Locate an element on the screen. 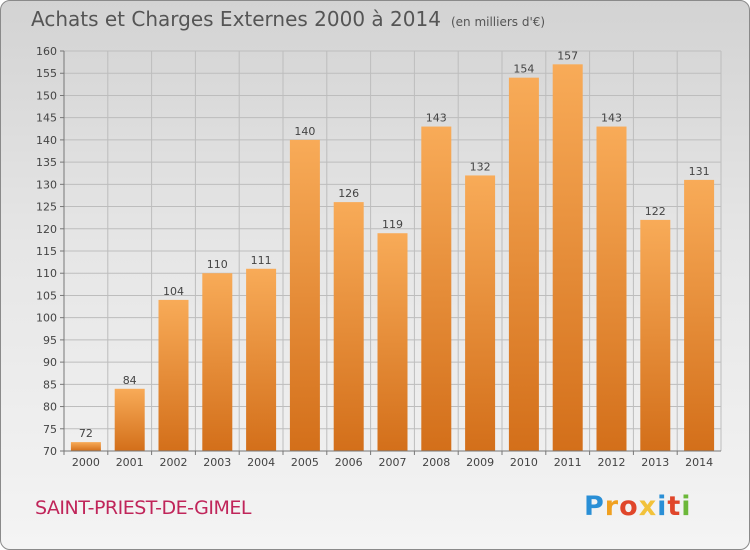  y-tick-label: 130 is located at coordinates (46, 184).